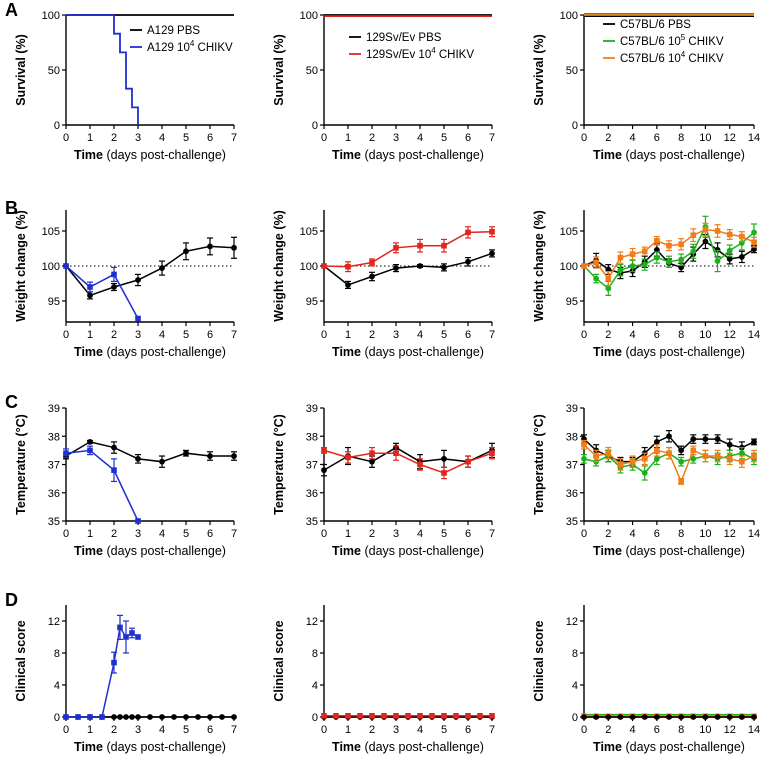 The image size is (763, 759). What do you see at coordinates (234, 335) in the screenshot?
I see `x-tick-label: 7` at bounding box center [234, 335].